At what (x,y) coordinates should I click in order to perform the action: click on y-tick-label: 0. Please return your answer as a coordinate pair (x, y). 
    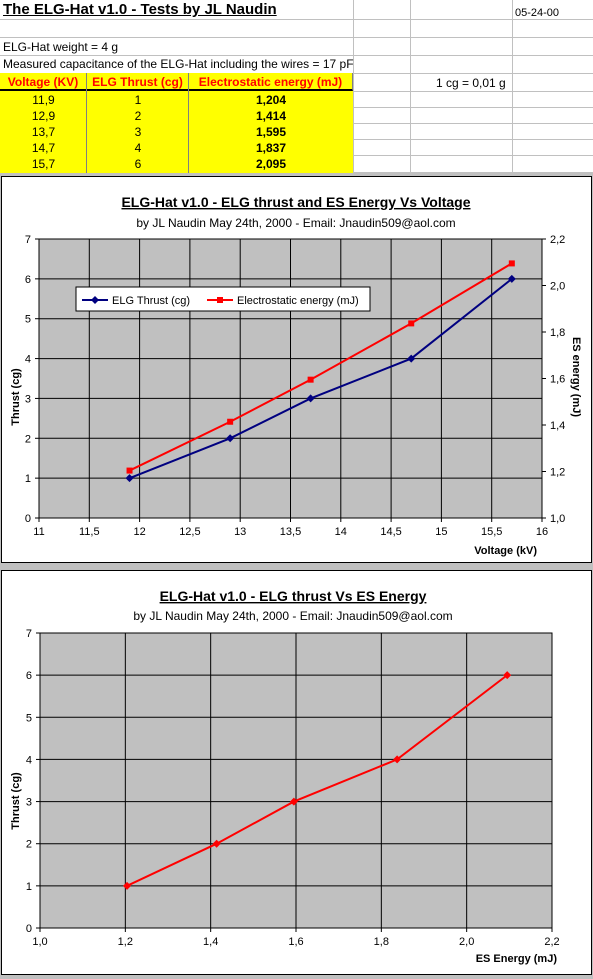
    Looking at the image, I should click on (29, 929).